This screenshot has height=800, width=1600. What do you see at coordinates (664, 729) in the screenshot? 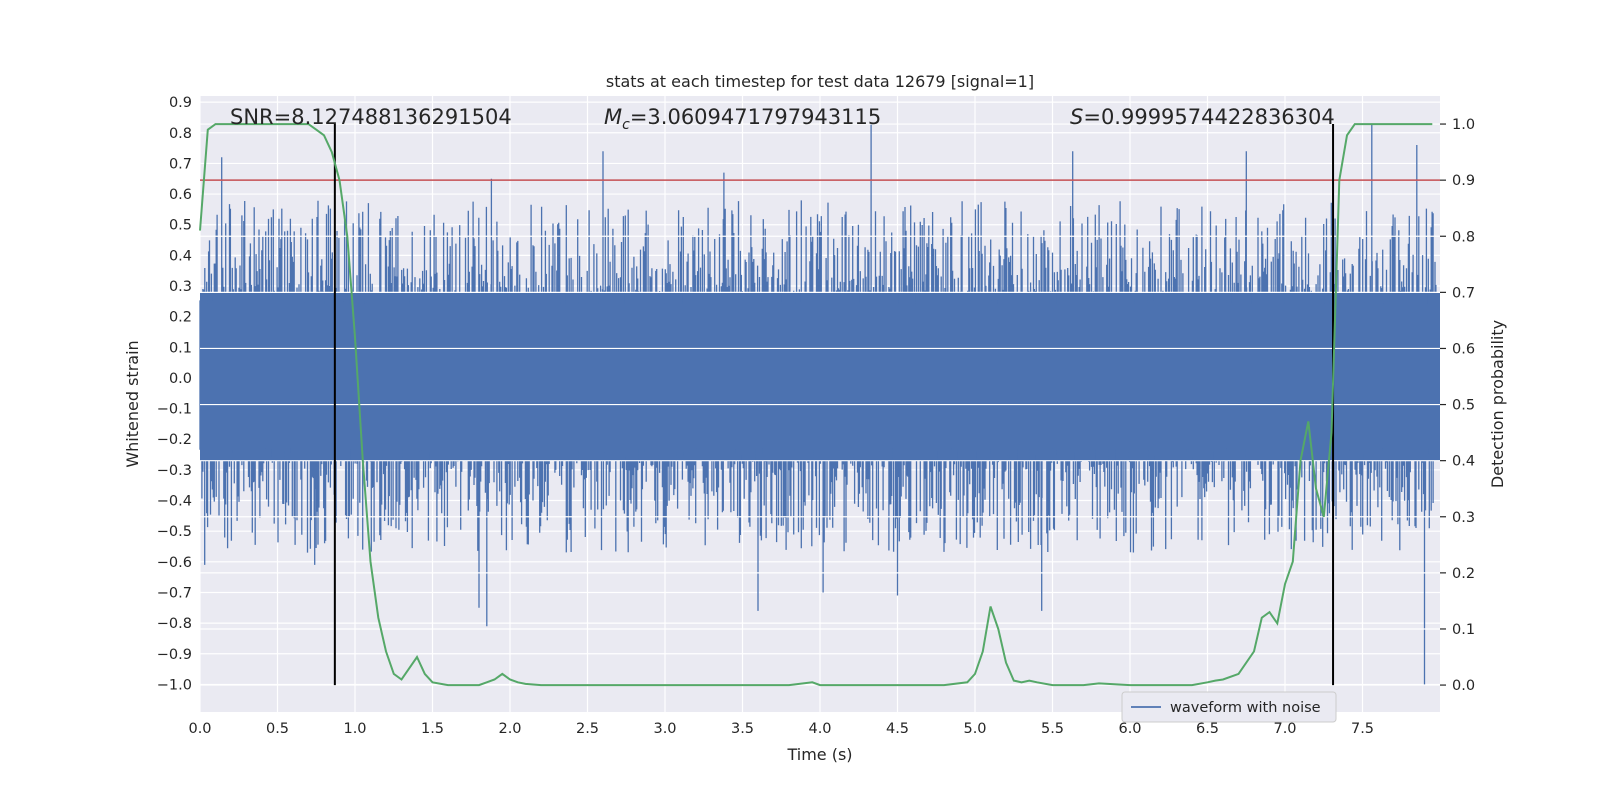
I see `x-tick-label: 3.0` at bounding box center [664, 729].